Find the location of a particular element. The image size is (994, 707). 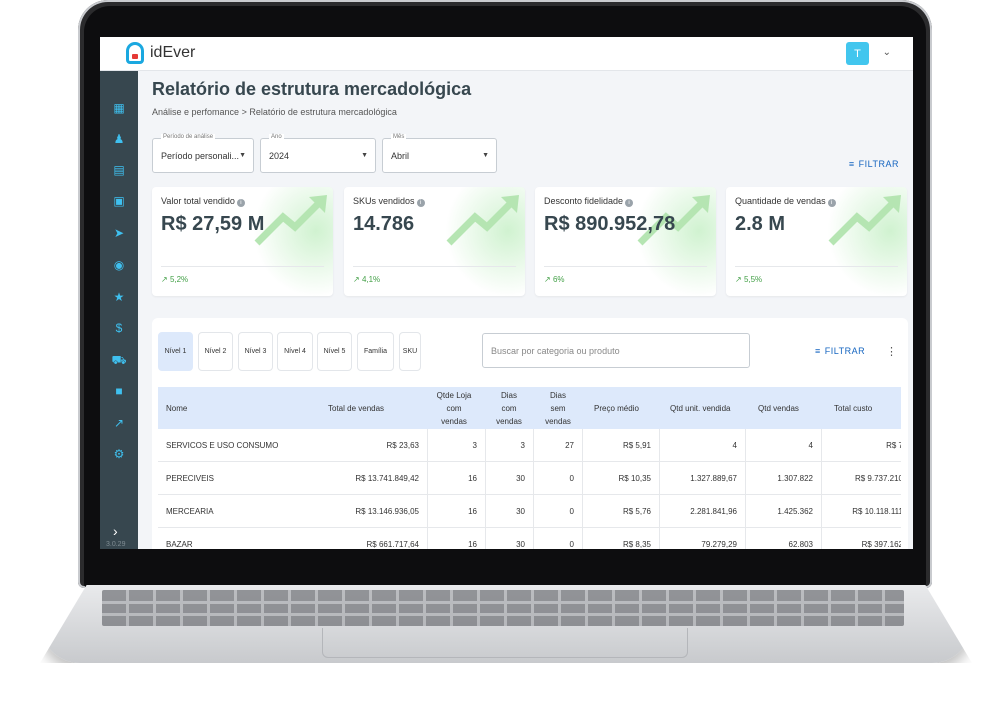

cell-unit: 4 is located at coordinates (703, 445).